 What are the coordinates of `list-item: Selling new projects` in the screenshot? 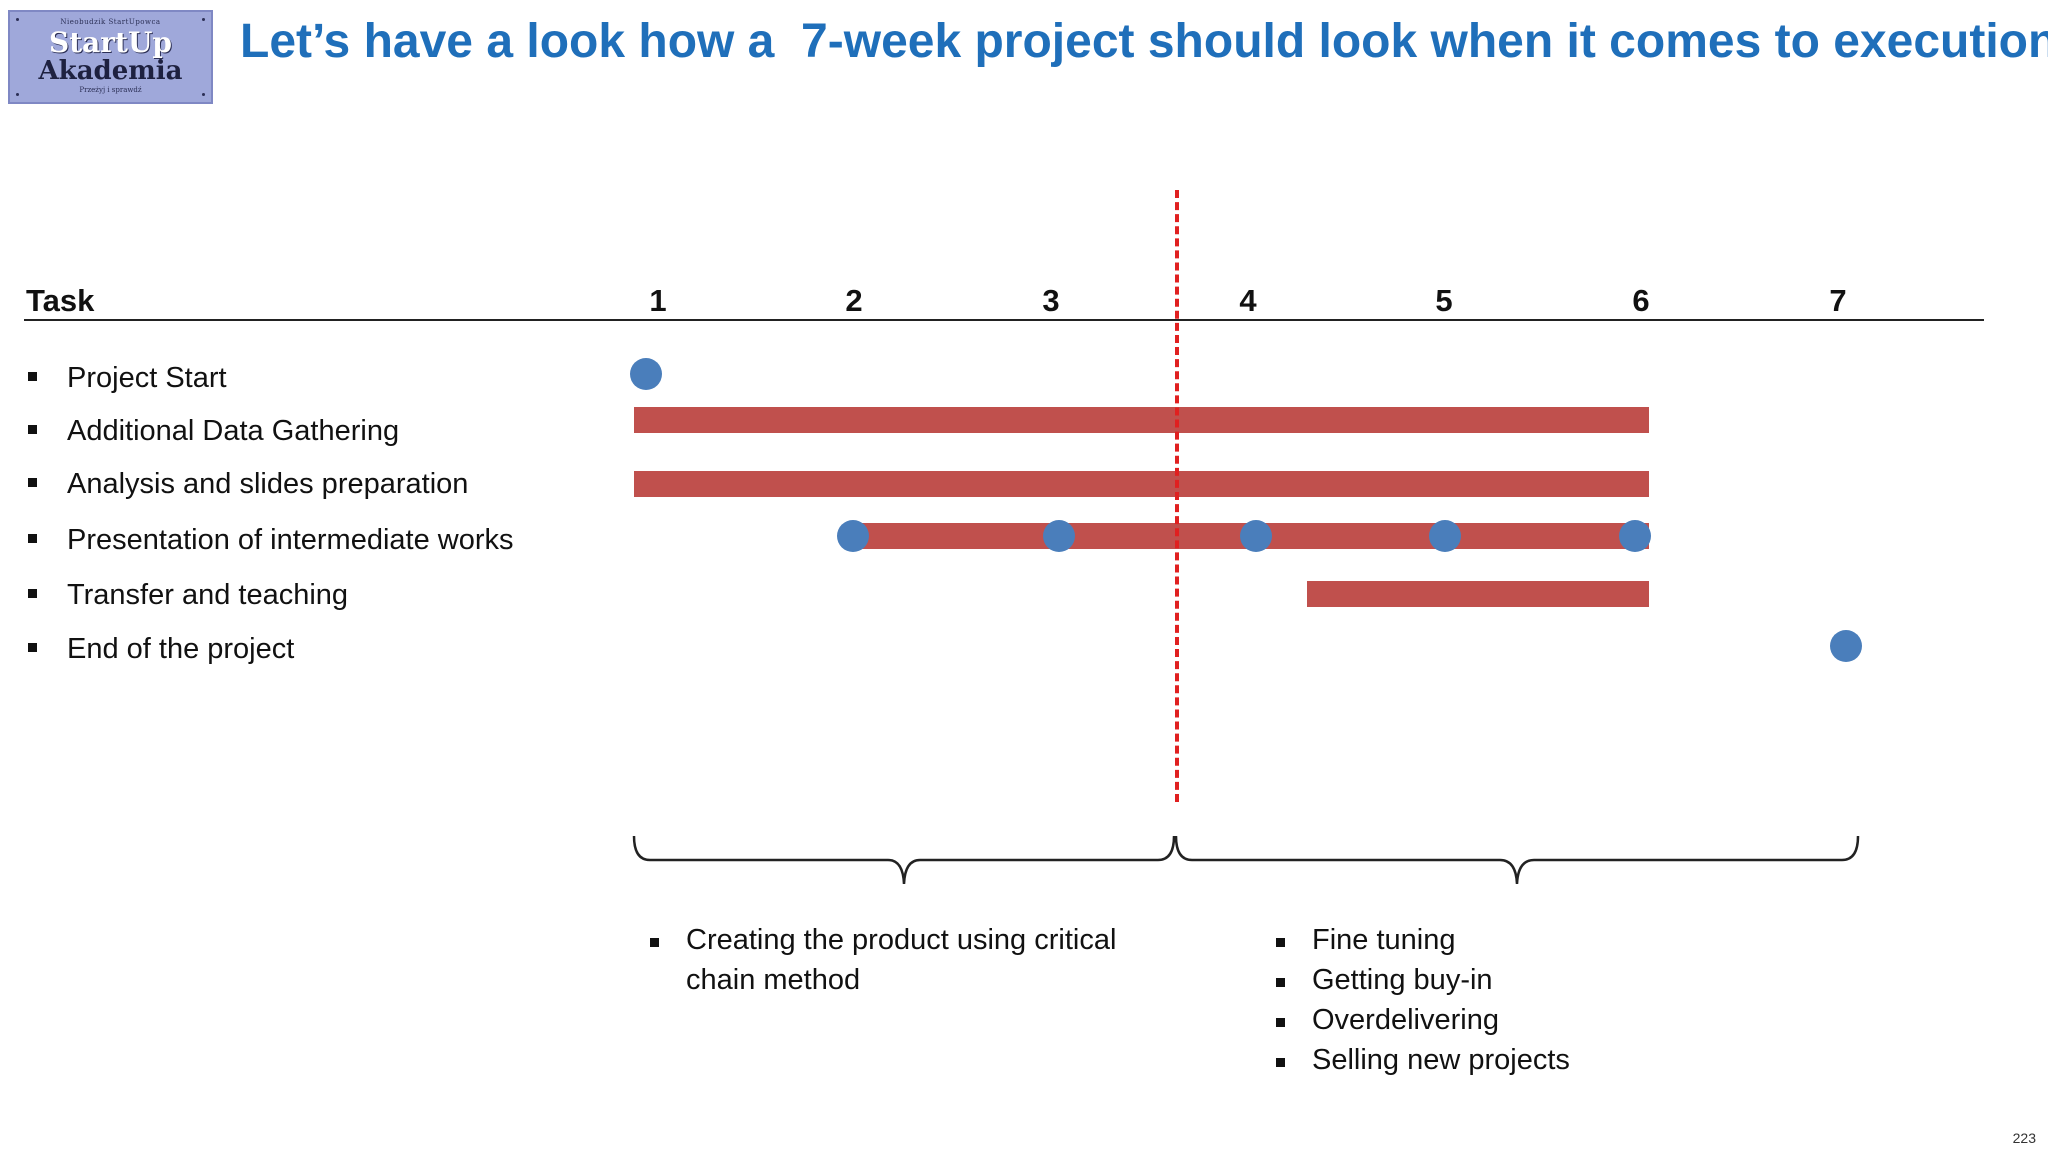 It's located at (1526, 1060).